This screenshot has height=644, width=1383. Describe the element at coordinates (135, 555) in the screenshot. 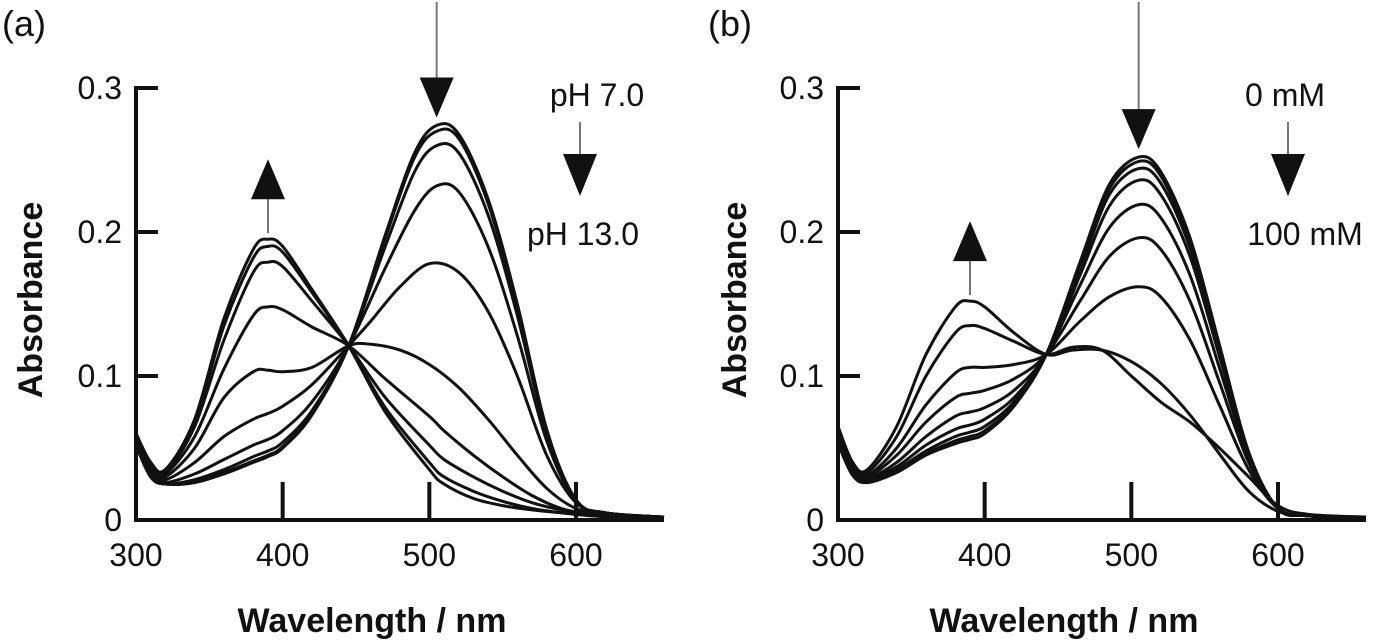

I see `panel-a-x-tick-label: 300` at that location.